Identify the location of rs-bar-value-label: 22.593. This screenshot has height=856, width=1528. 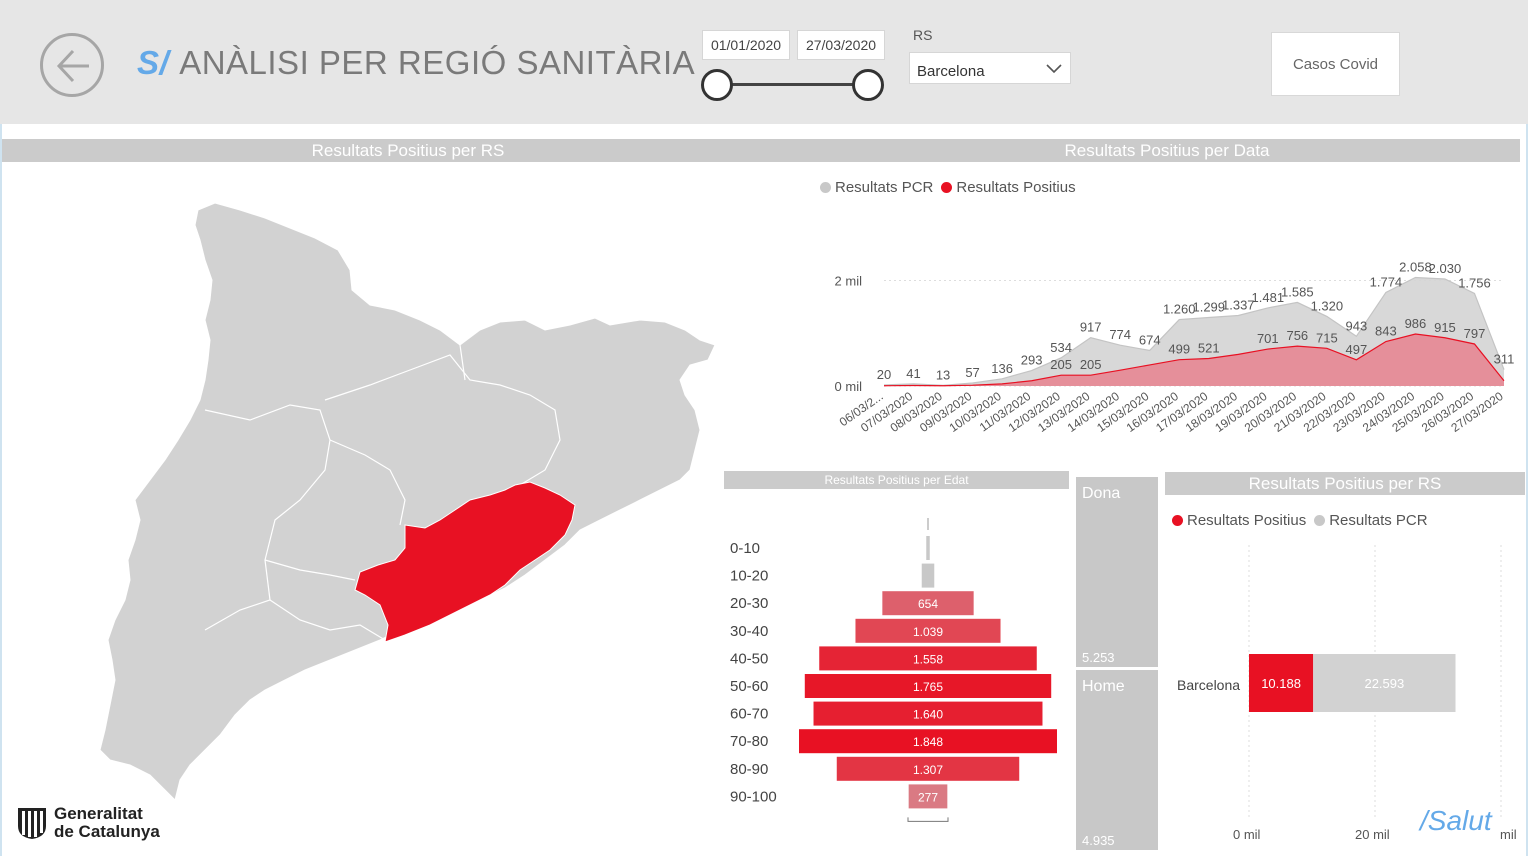
(1384, 683).